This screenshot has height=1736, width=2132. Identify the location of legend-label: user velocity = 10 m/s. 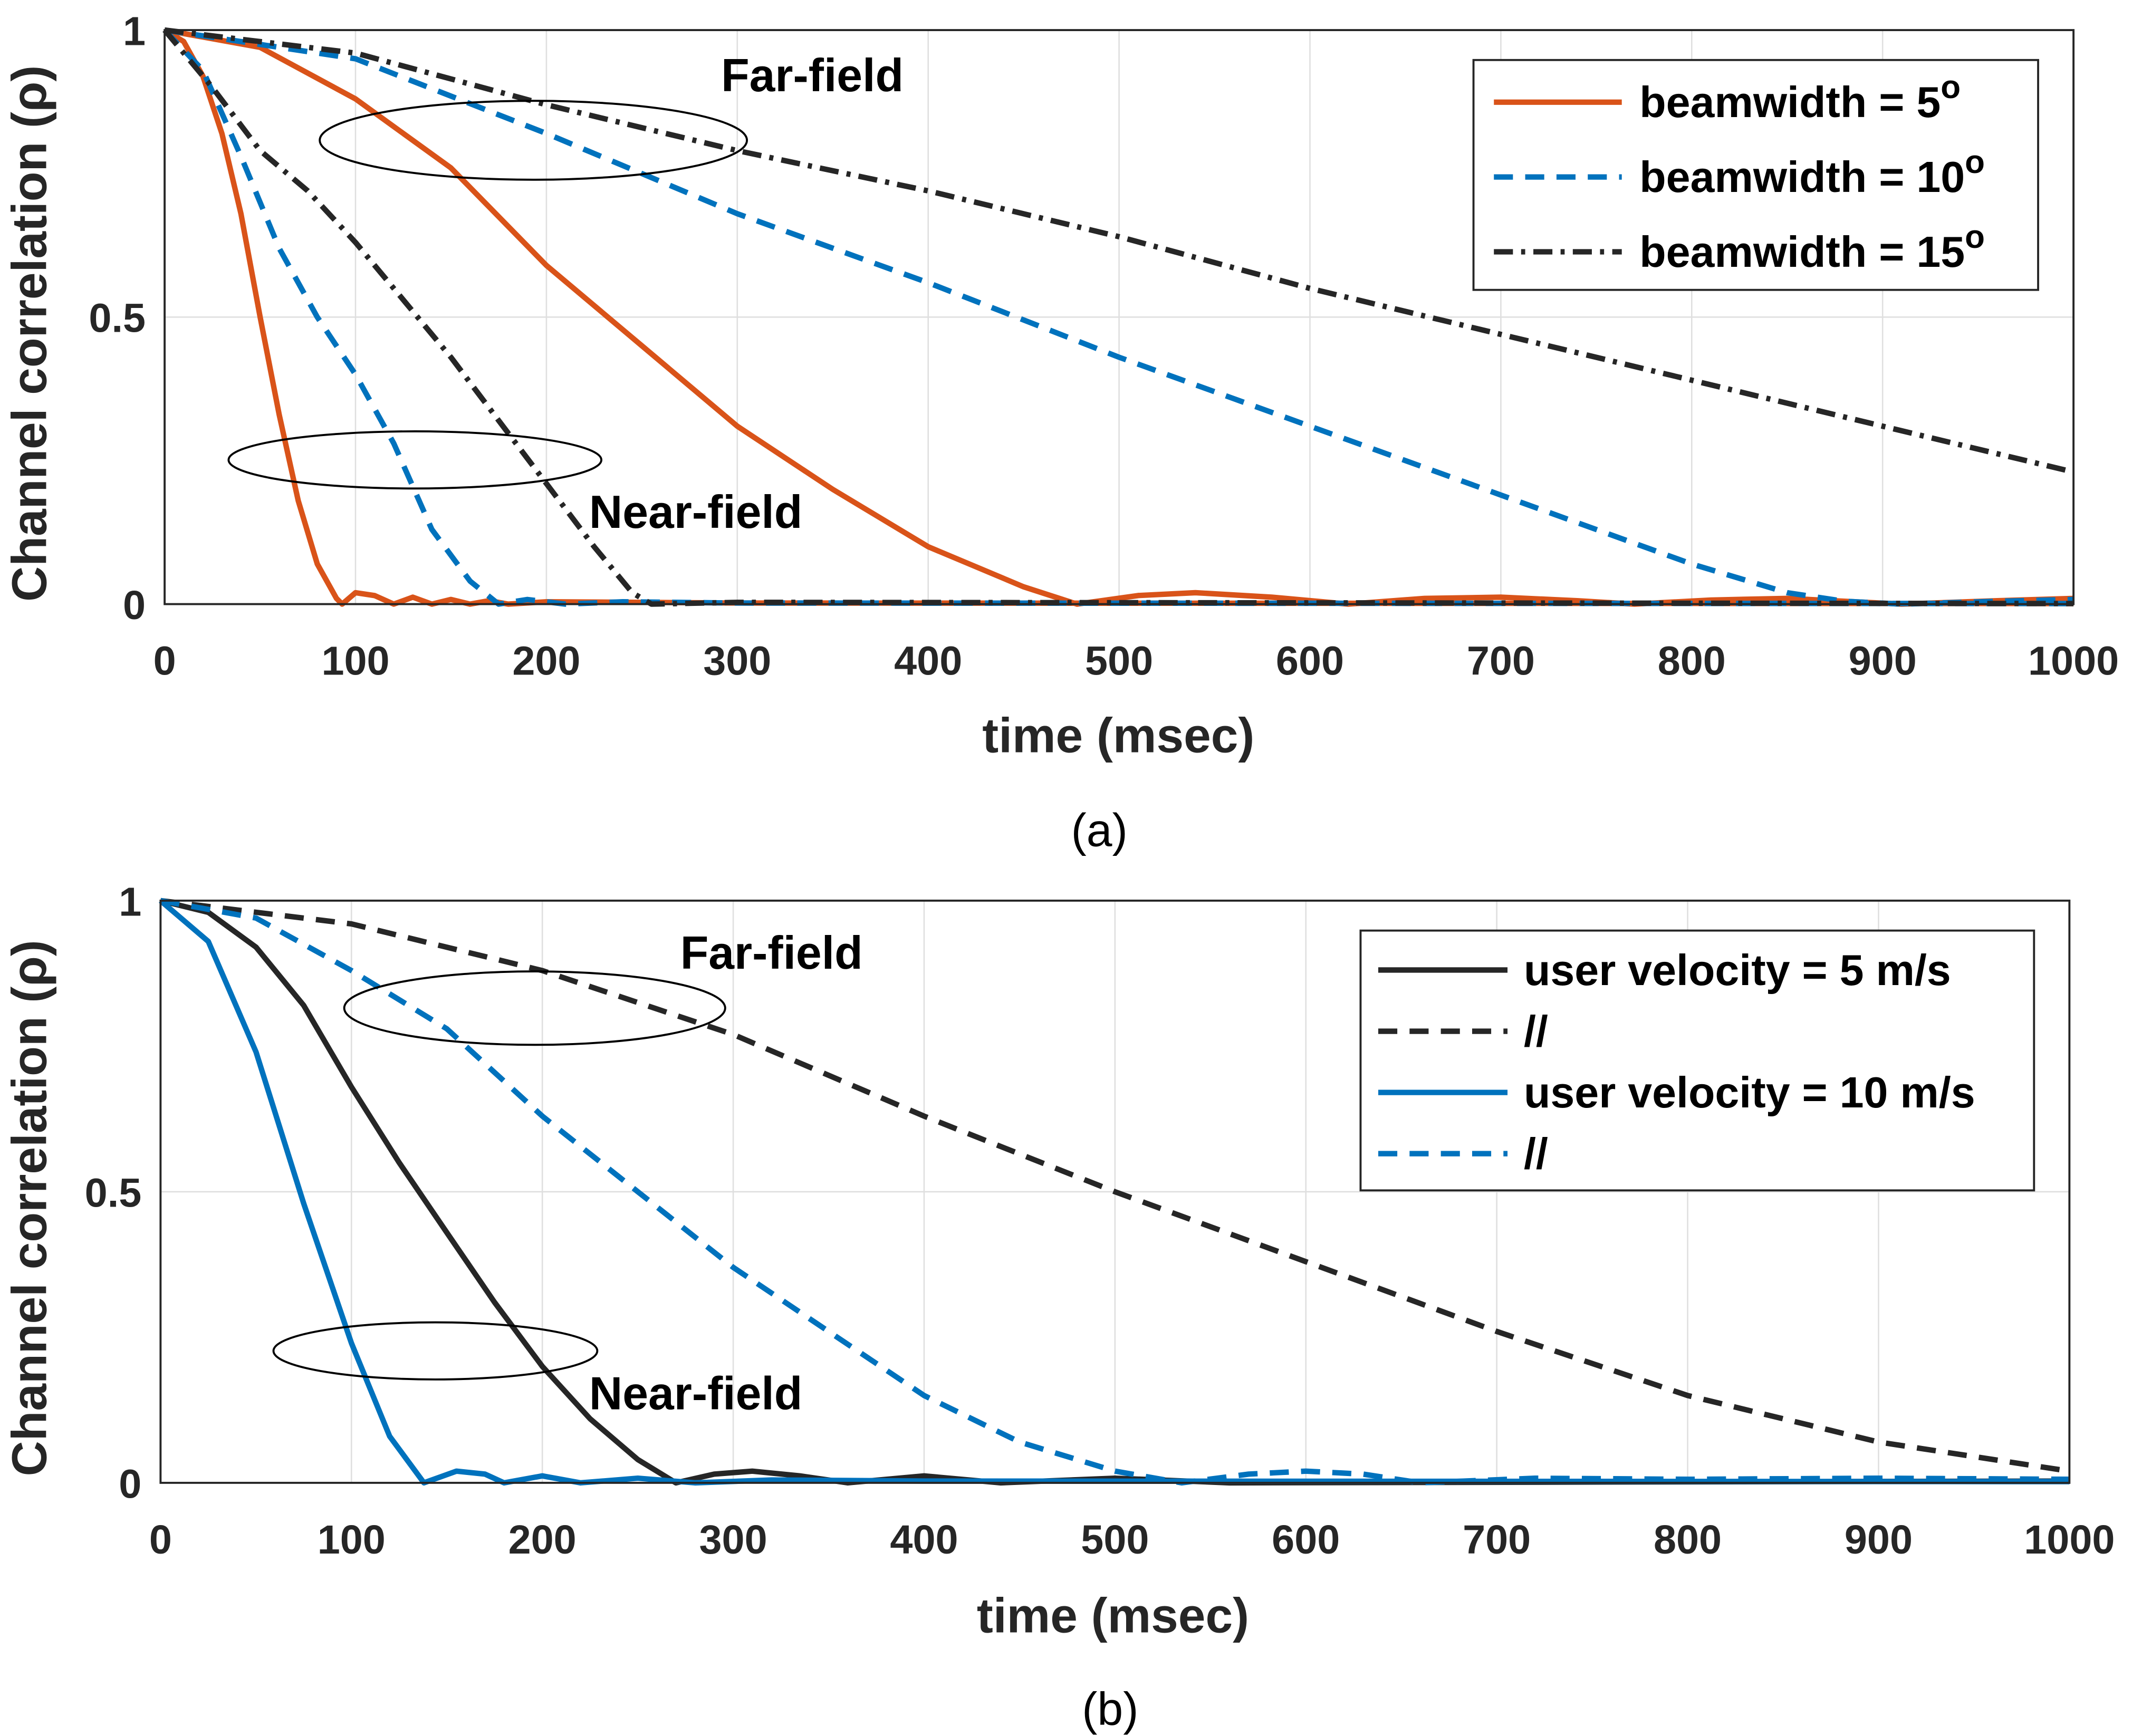
(1749, 1093).